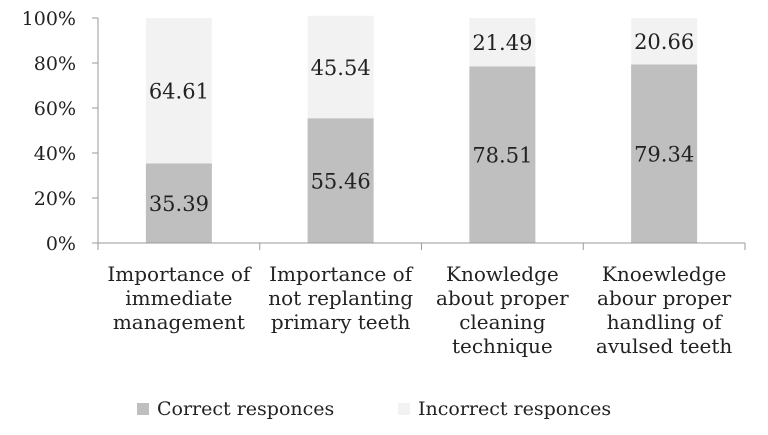 The height and width of the screenshot is (435, 768). What do you see at coordinates (55, 109) in the screenshot?
I see `y-tick-label: 60%` at bounding box center [55, 109].